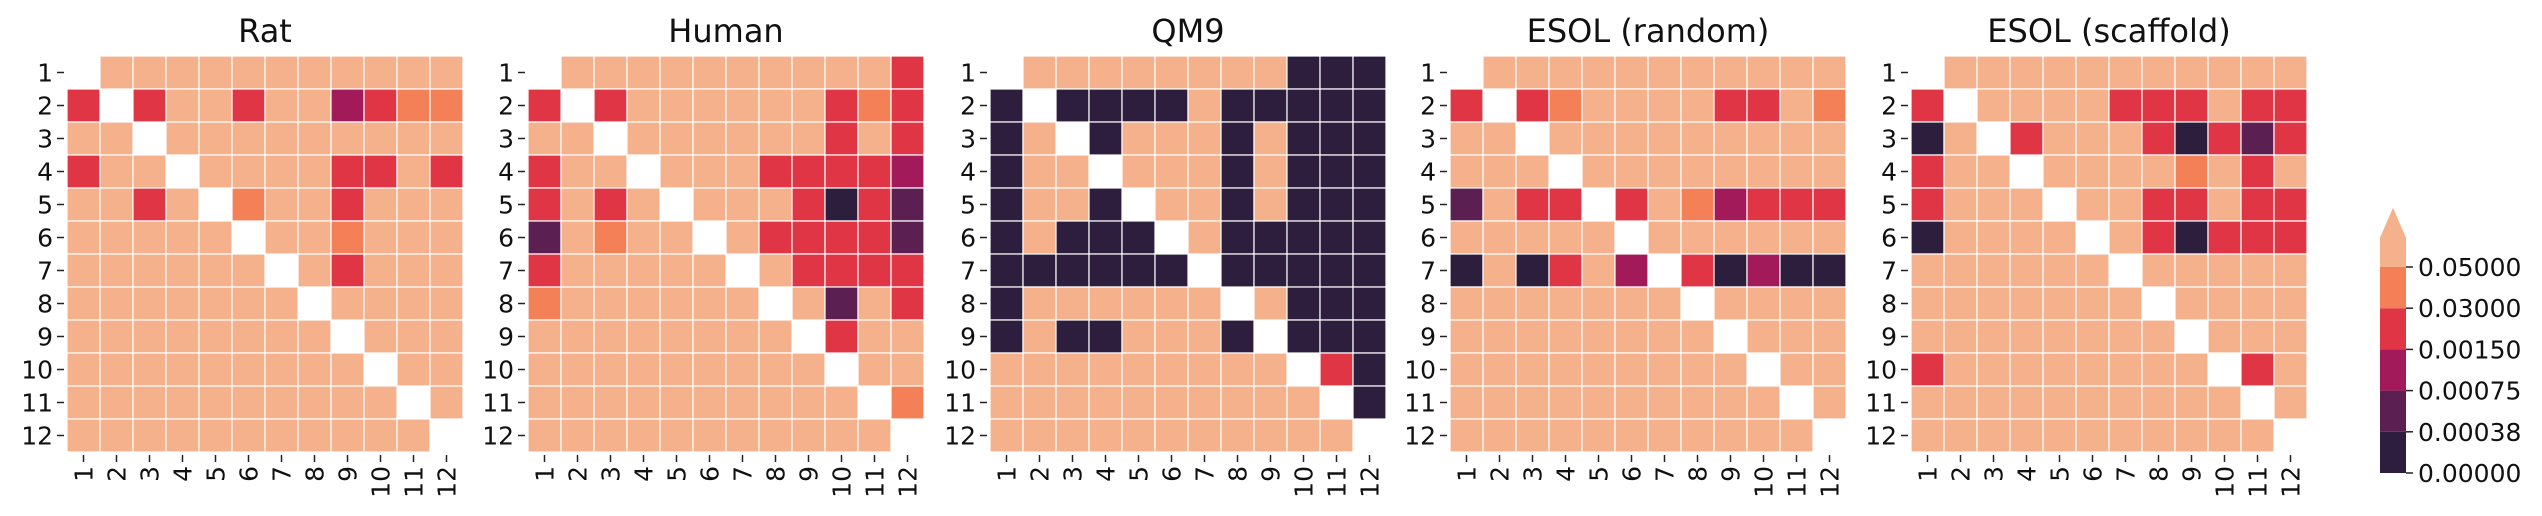 The image size is (2542, 516). What do you see at coordinates (45, 106) in the screenshot?
I see `y-tick-label: 2` at bounding box center [45, 106].